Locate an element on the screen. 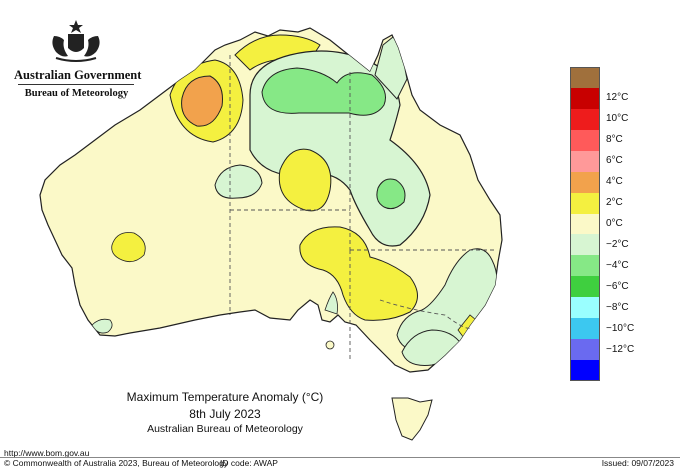 The image size is (680, 468). anomaly-cold-north is located at coordinates (323, 91).